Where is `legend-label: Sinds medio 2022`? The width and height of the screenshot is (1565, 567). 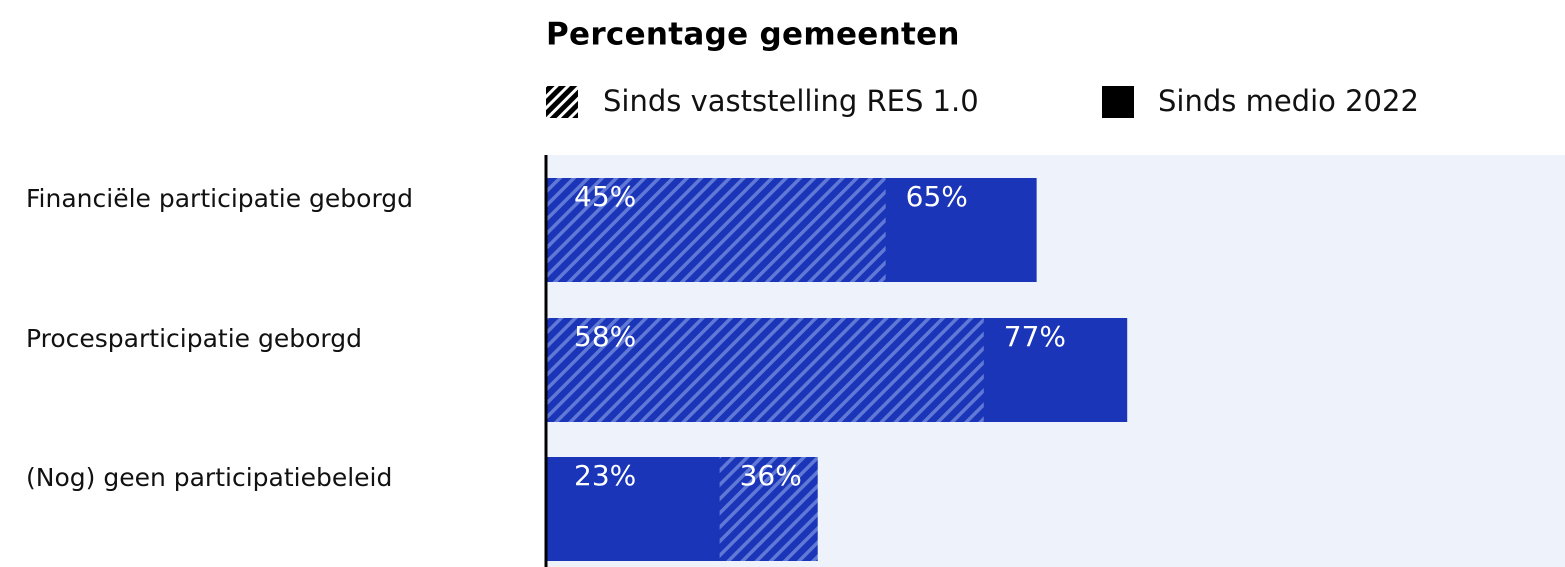
legend-label: Sinds medio 2022 is located at coordinates (1288, 101).